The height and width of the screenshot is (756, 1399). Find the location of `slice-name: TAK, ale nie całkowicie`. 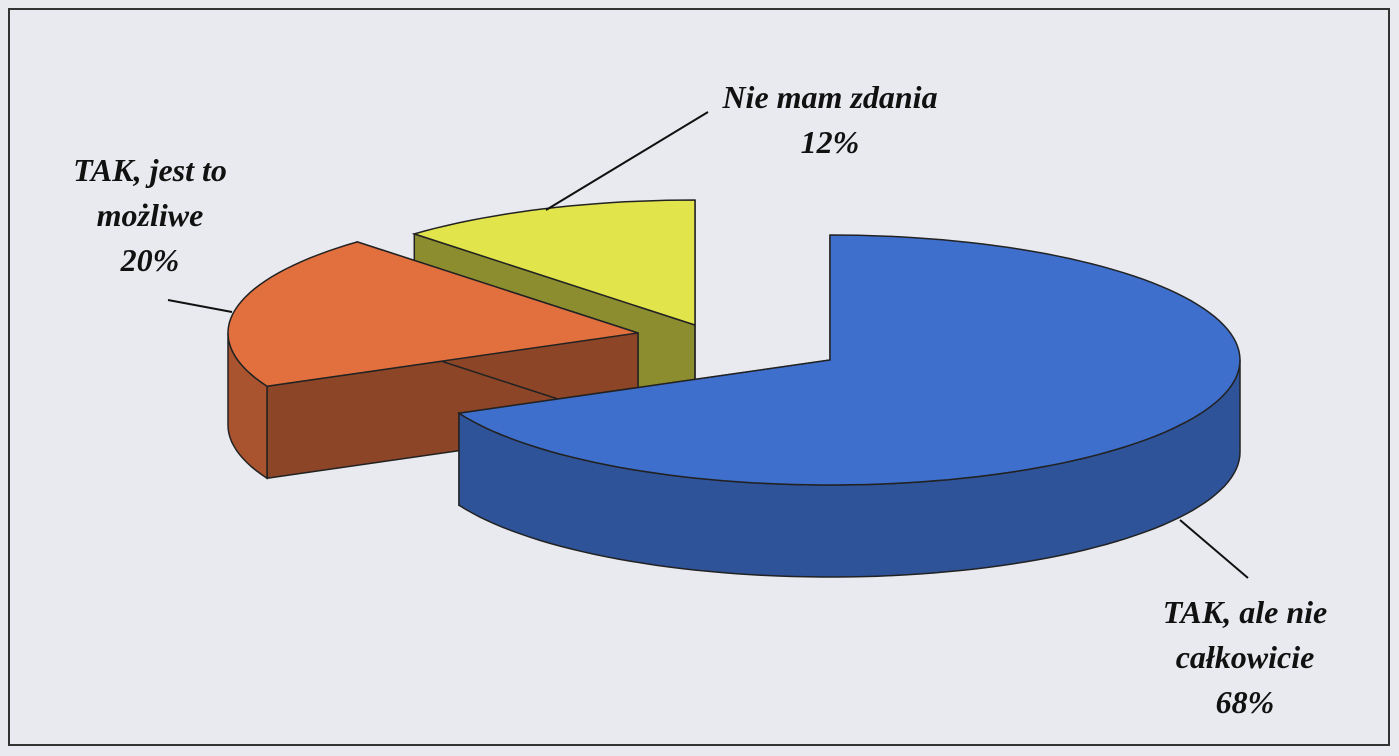

slice-name: TAK, ale nie całkowicie is located at coordinates (1245, 634).